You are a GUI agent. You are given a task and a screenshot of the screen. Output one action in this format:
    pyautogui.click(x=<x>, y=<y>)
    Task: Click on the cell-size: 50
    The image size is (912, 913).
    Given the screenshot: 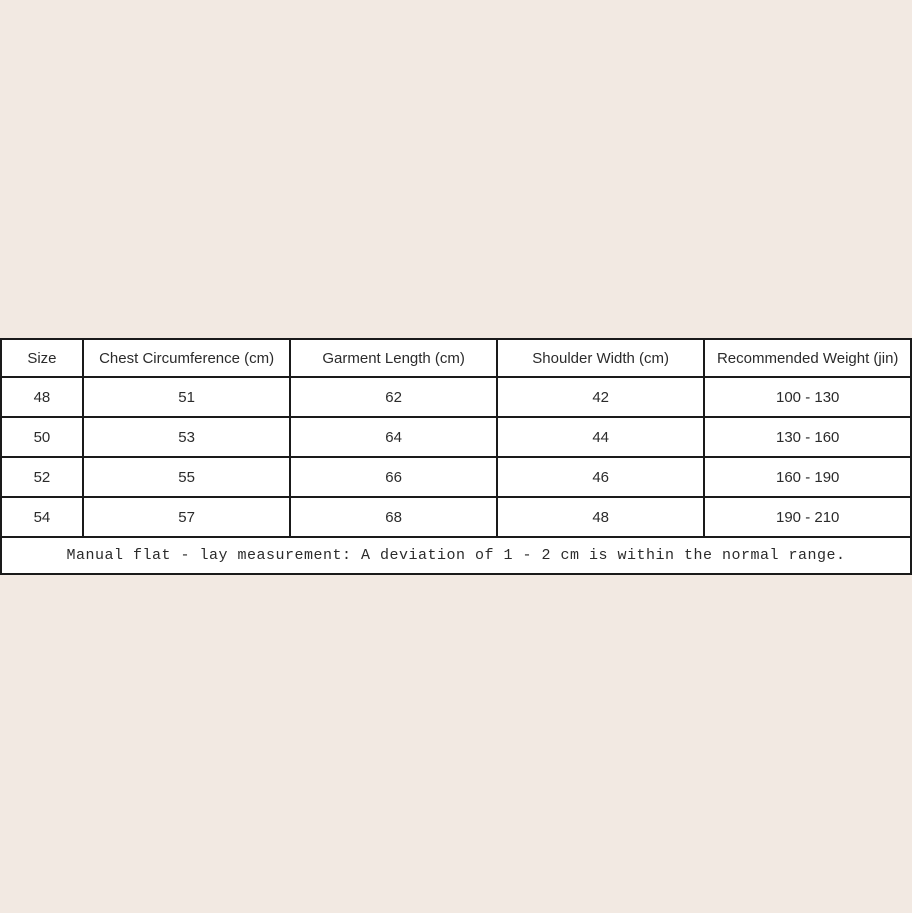 What is the action you would take?
    pyautogui.click(x=42, y=437)
    